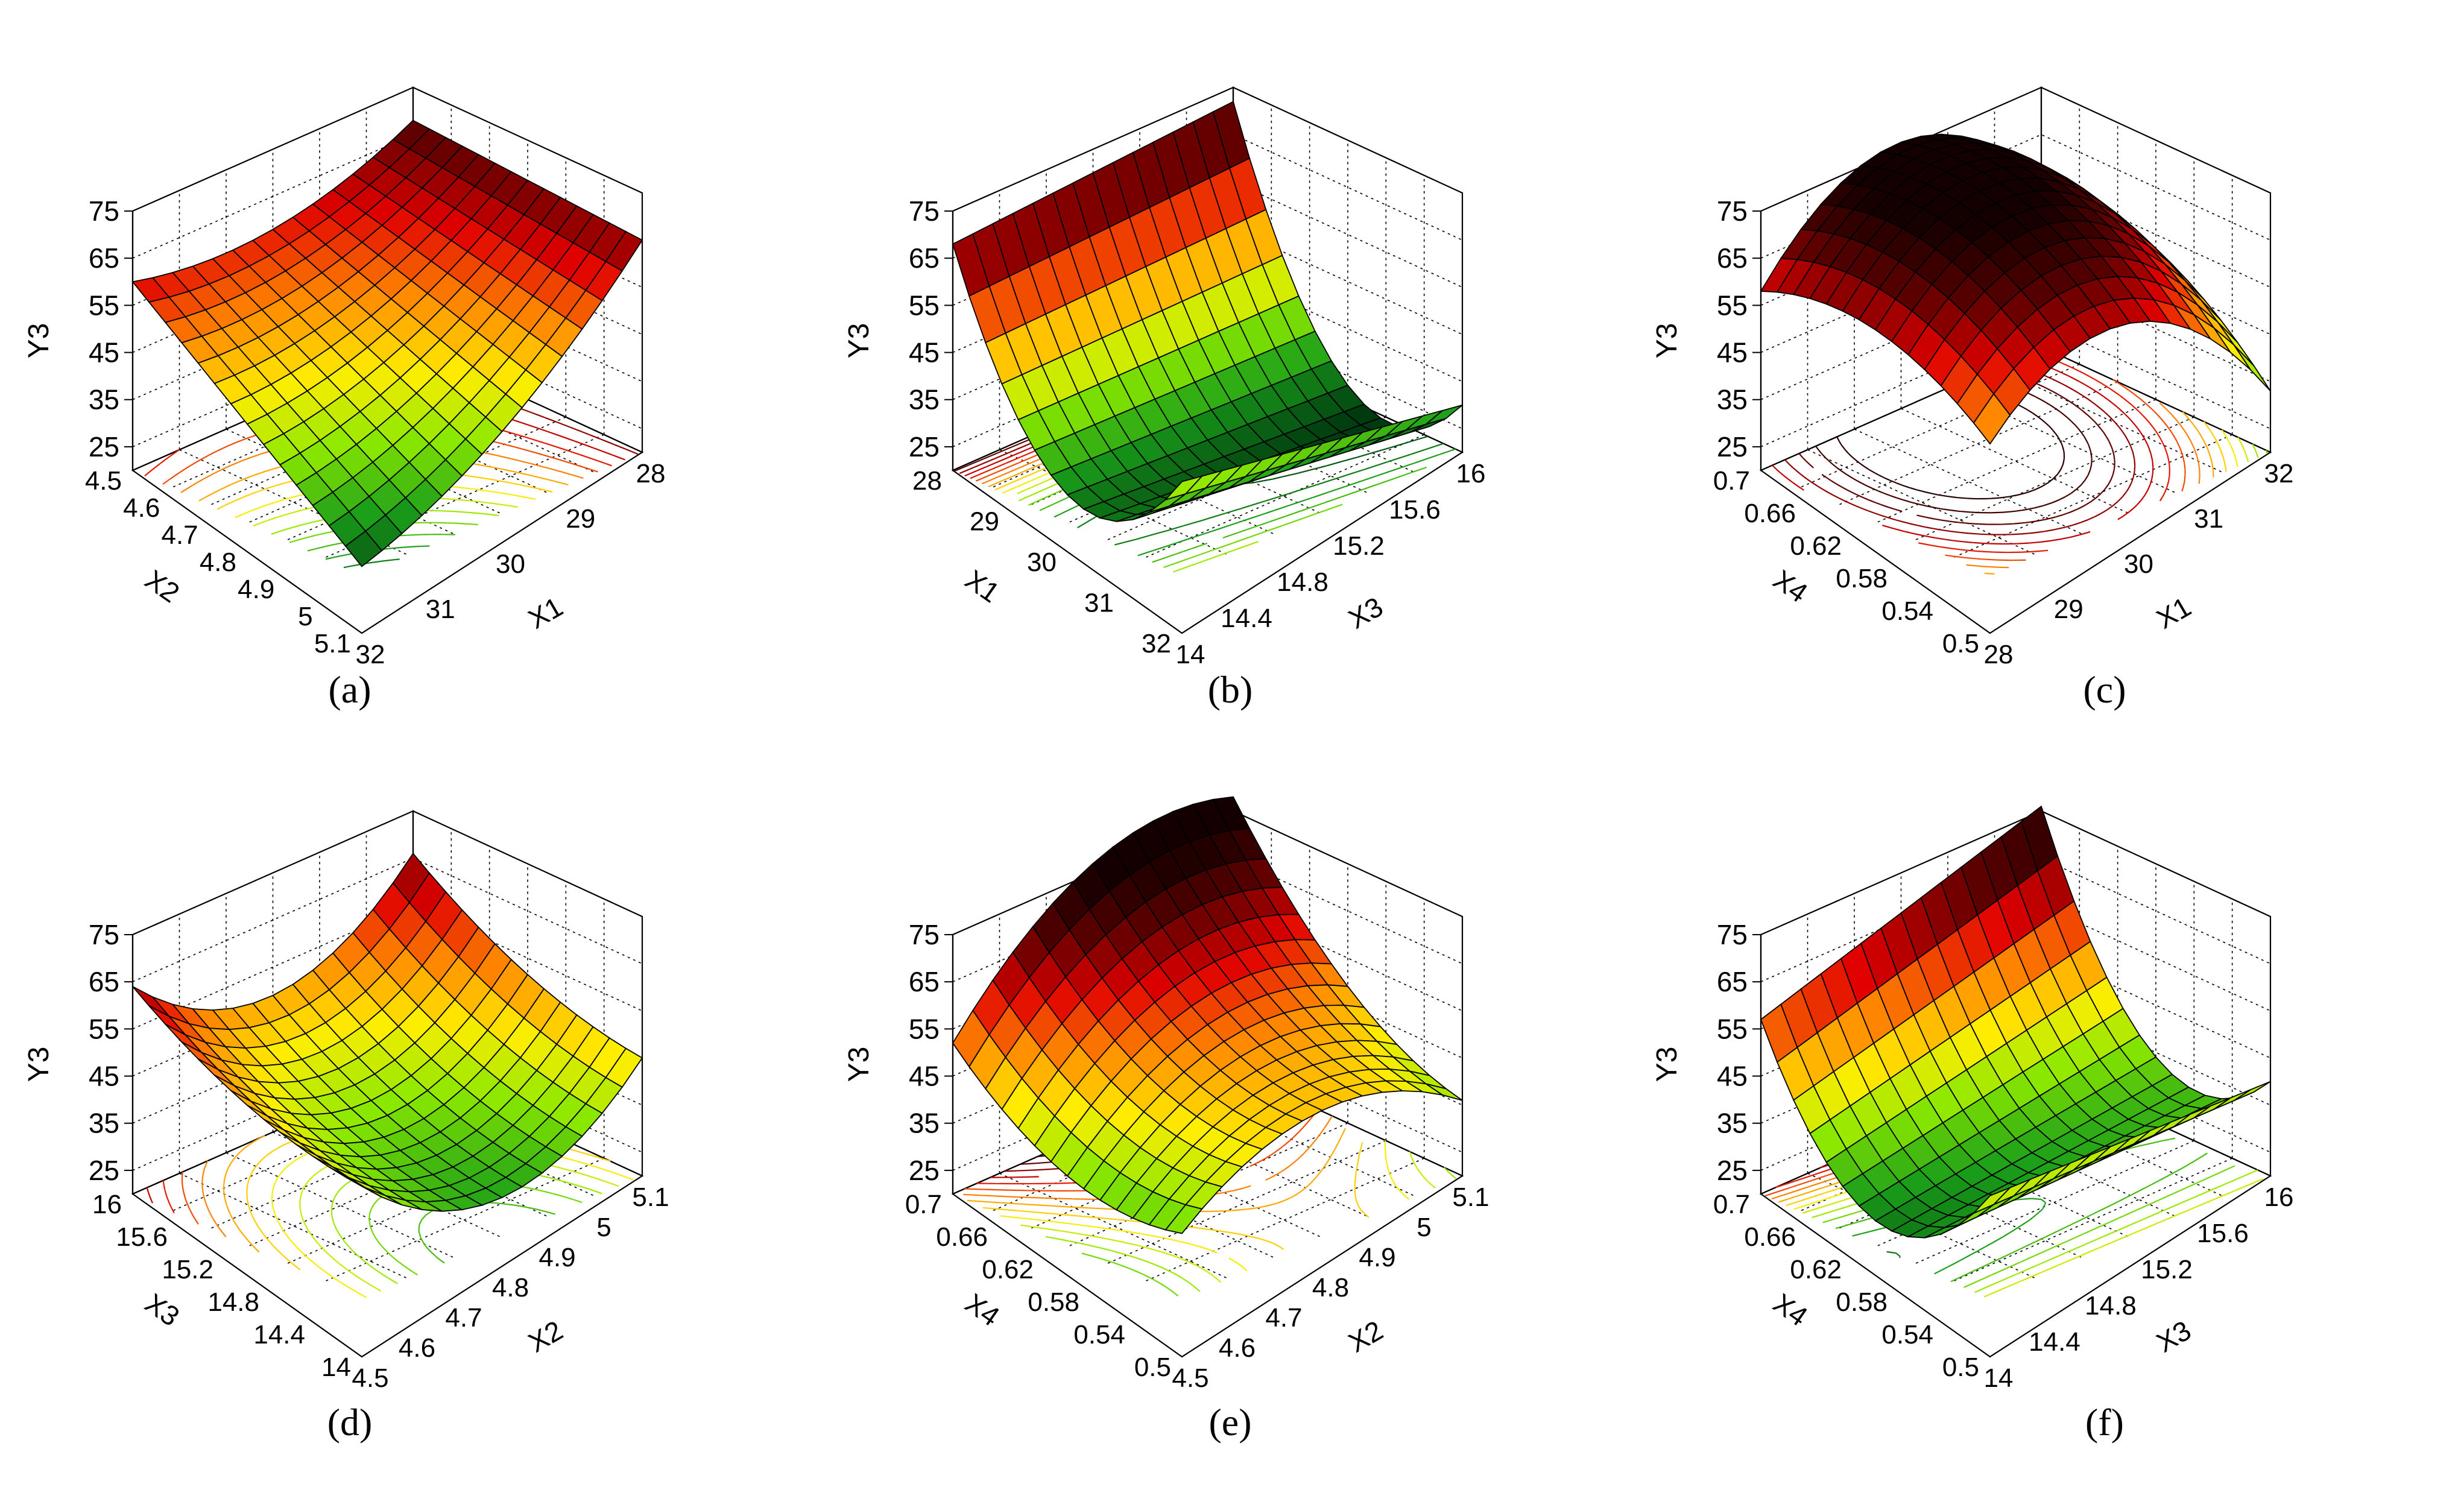 The width and height of the screenshot is (2464, 1487). What do you see at coordinates (924, 211) in the screenshot?
I see `z-tick-label: 75` at bounding box center [924, 211].